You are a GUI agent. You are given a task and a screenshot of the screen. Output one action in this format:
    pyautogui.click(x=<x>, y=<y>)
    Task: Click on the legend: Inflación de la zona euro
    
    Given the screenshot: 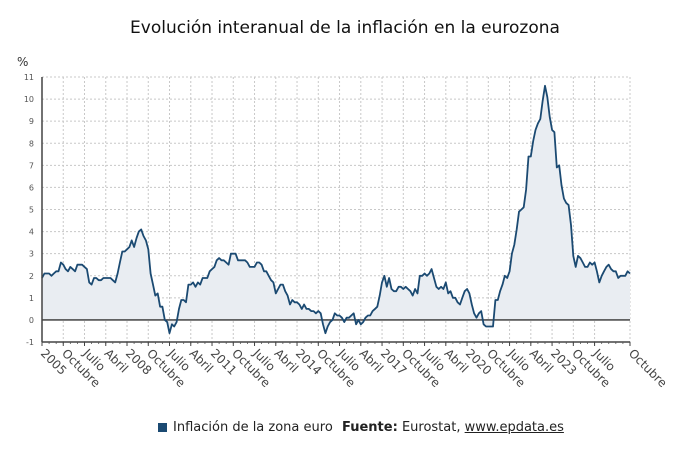 What is the action you would take?
    pyautogui.click(x=245, y=427)
    